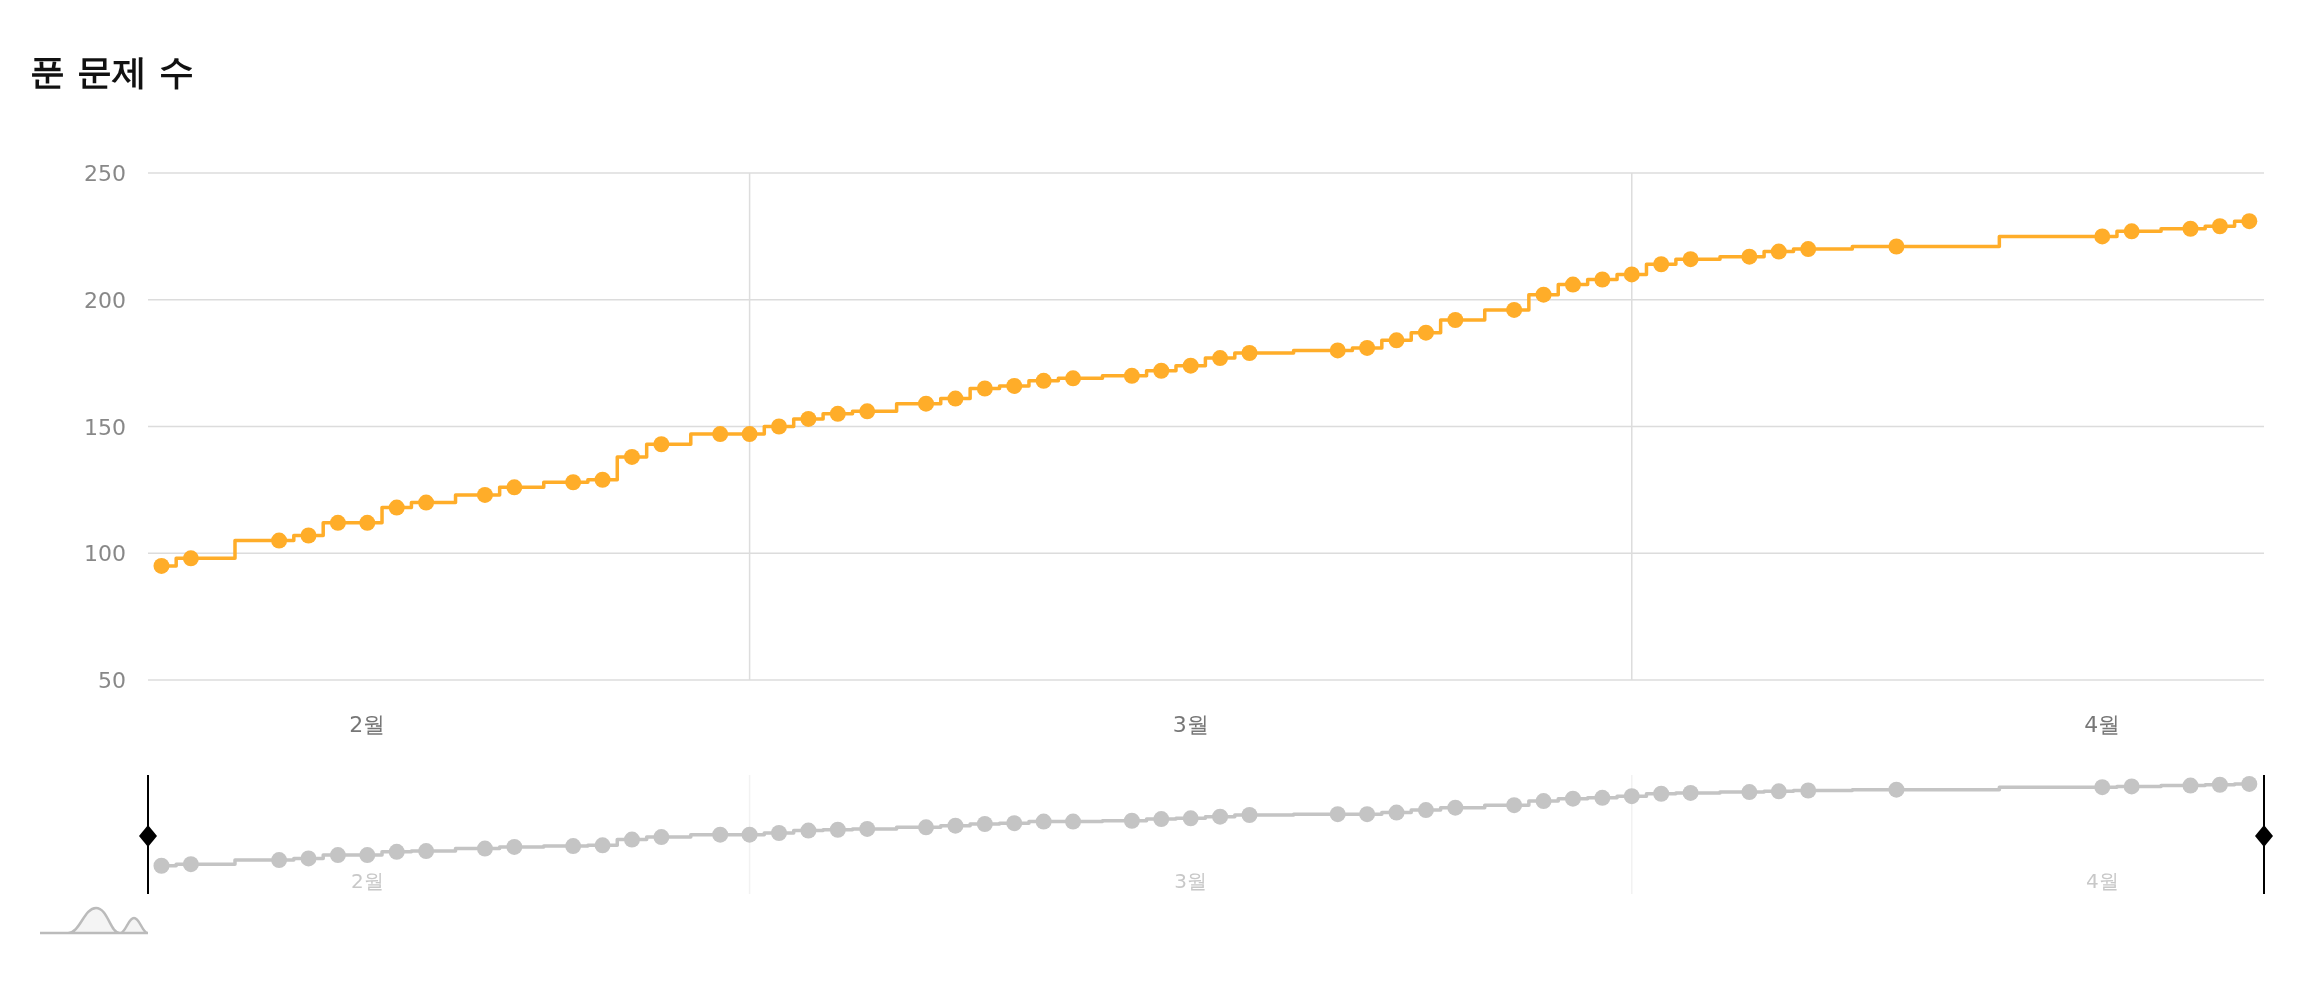  What do you see at coordinates (1190, 724) in the screenshot?
I see `x-tick-label: 3월` at bounding box center [1190, 724].